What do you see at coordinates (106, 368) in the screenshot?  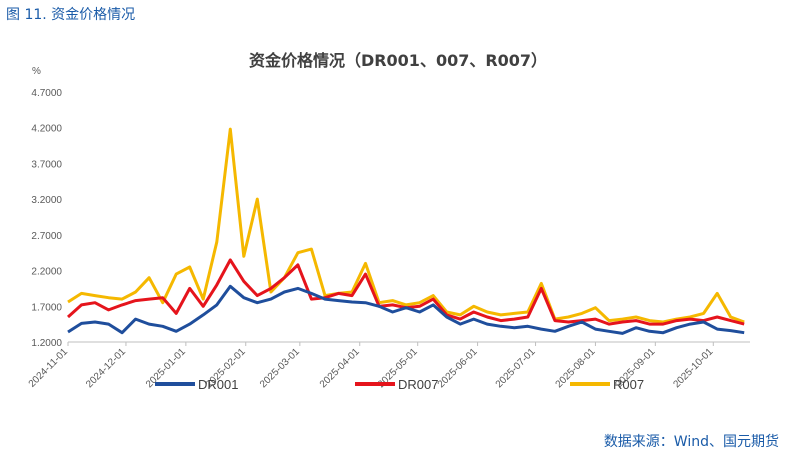 I see `x-tick-label: 2024-12-01` at bounding box center [106, 368].